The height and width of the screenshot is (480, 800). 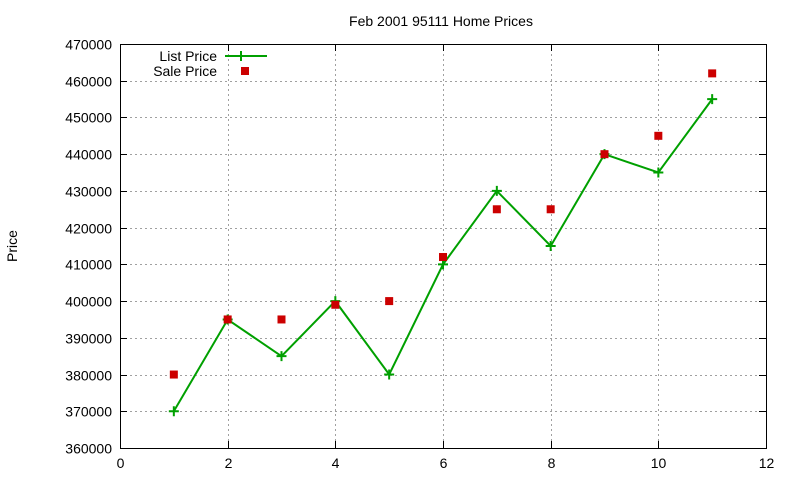 I want to click on y-tick-label: 400000, so click(x=88, y=302).